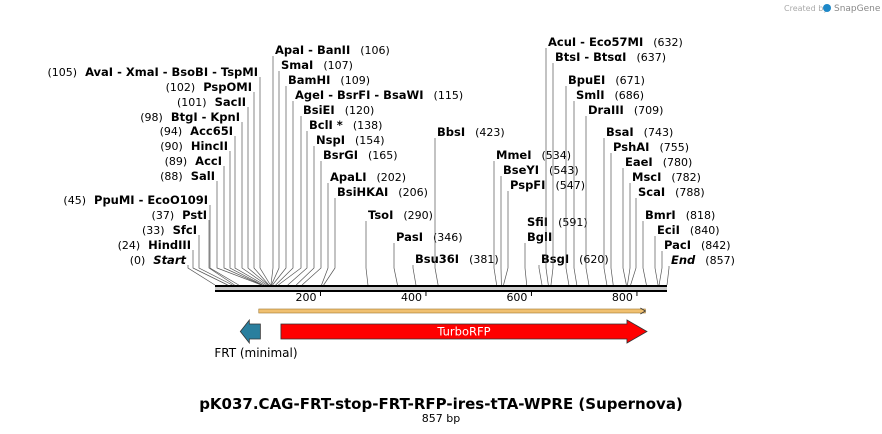 This screenshot has height=434, width=882. I want to click on site-name: BsaI, so click(620, 132).